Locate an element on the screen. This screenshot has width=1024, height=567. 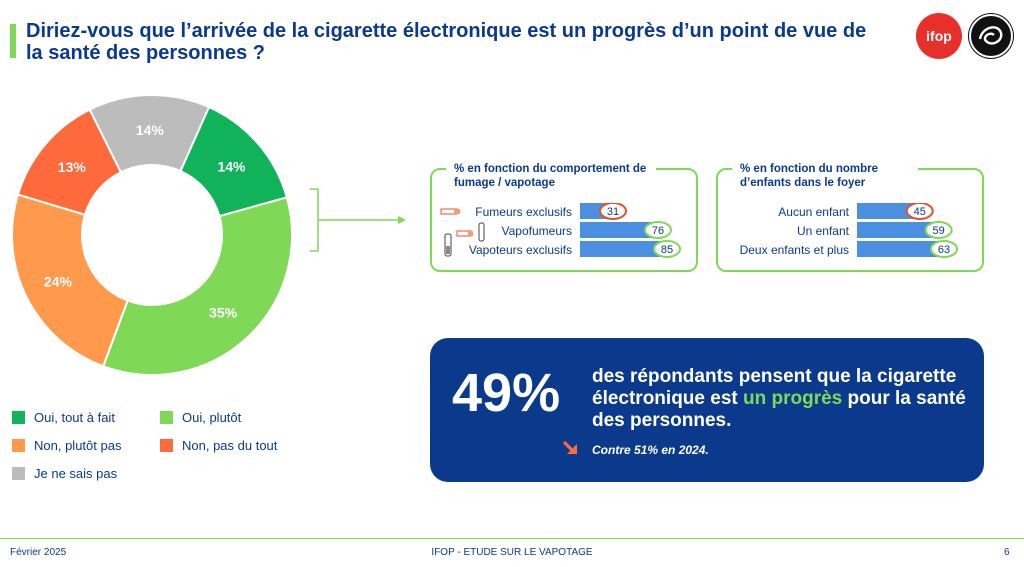
bar-value-label: 31 is located at coordinates (613, 212).